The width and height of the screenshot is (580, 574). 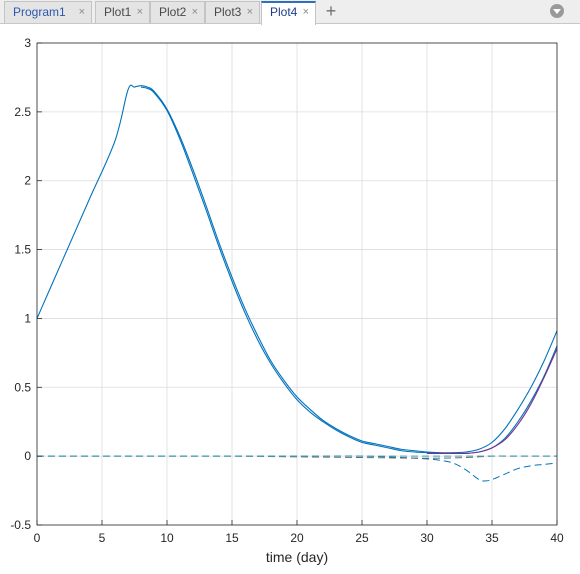 I want to click on tab-plot4: Plot4 ×, so click(x=288, y=13).